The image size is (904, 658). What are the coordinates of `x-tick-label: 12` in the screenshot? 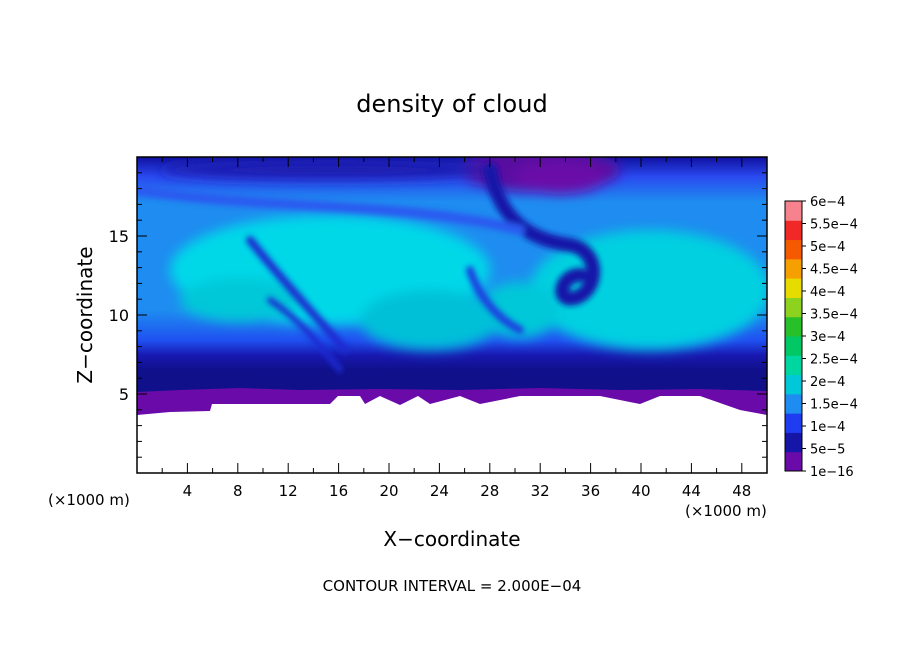 It's located at (288, 491).